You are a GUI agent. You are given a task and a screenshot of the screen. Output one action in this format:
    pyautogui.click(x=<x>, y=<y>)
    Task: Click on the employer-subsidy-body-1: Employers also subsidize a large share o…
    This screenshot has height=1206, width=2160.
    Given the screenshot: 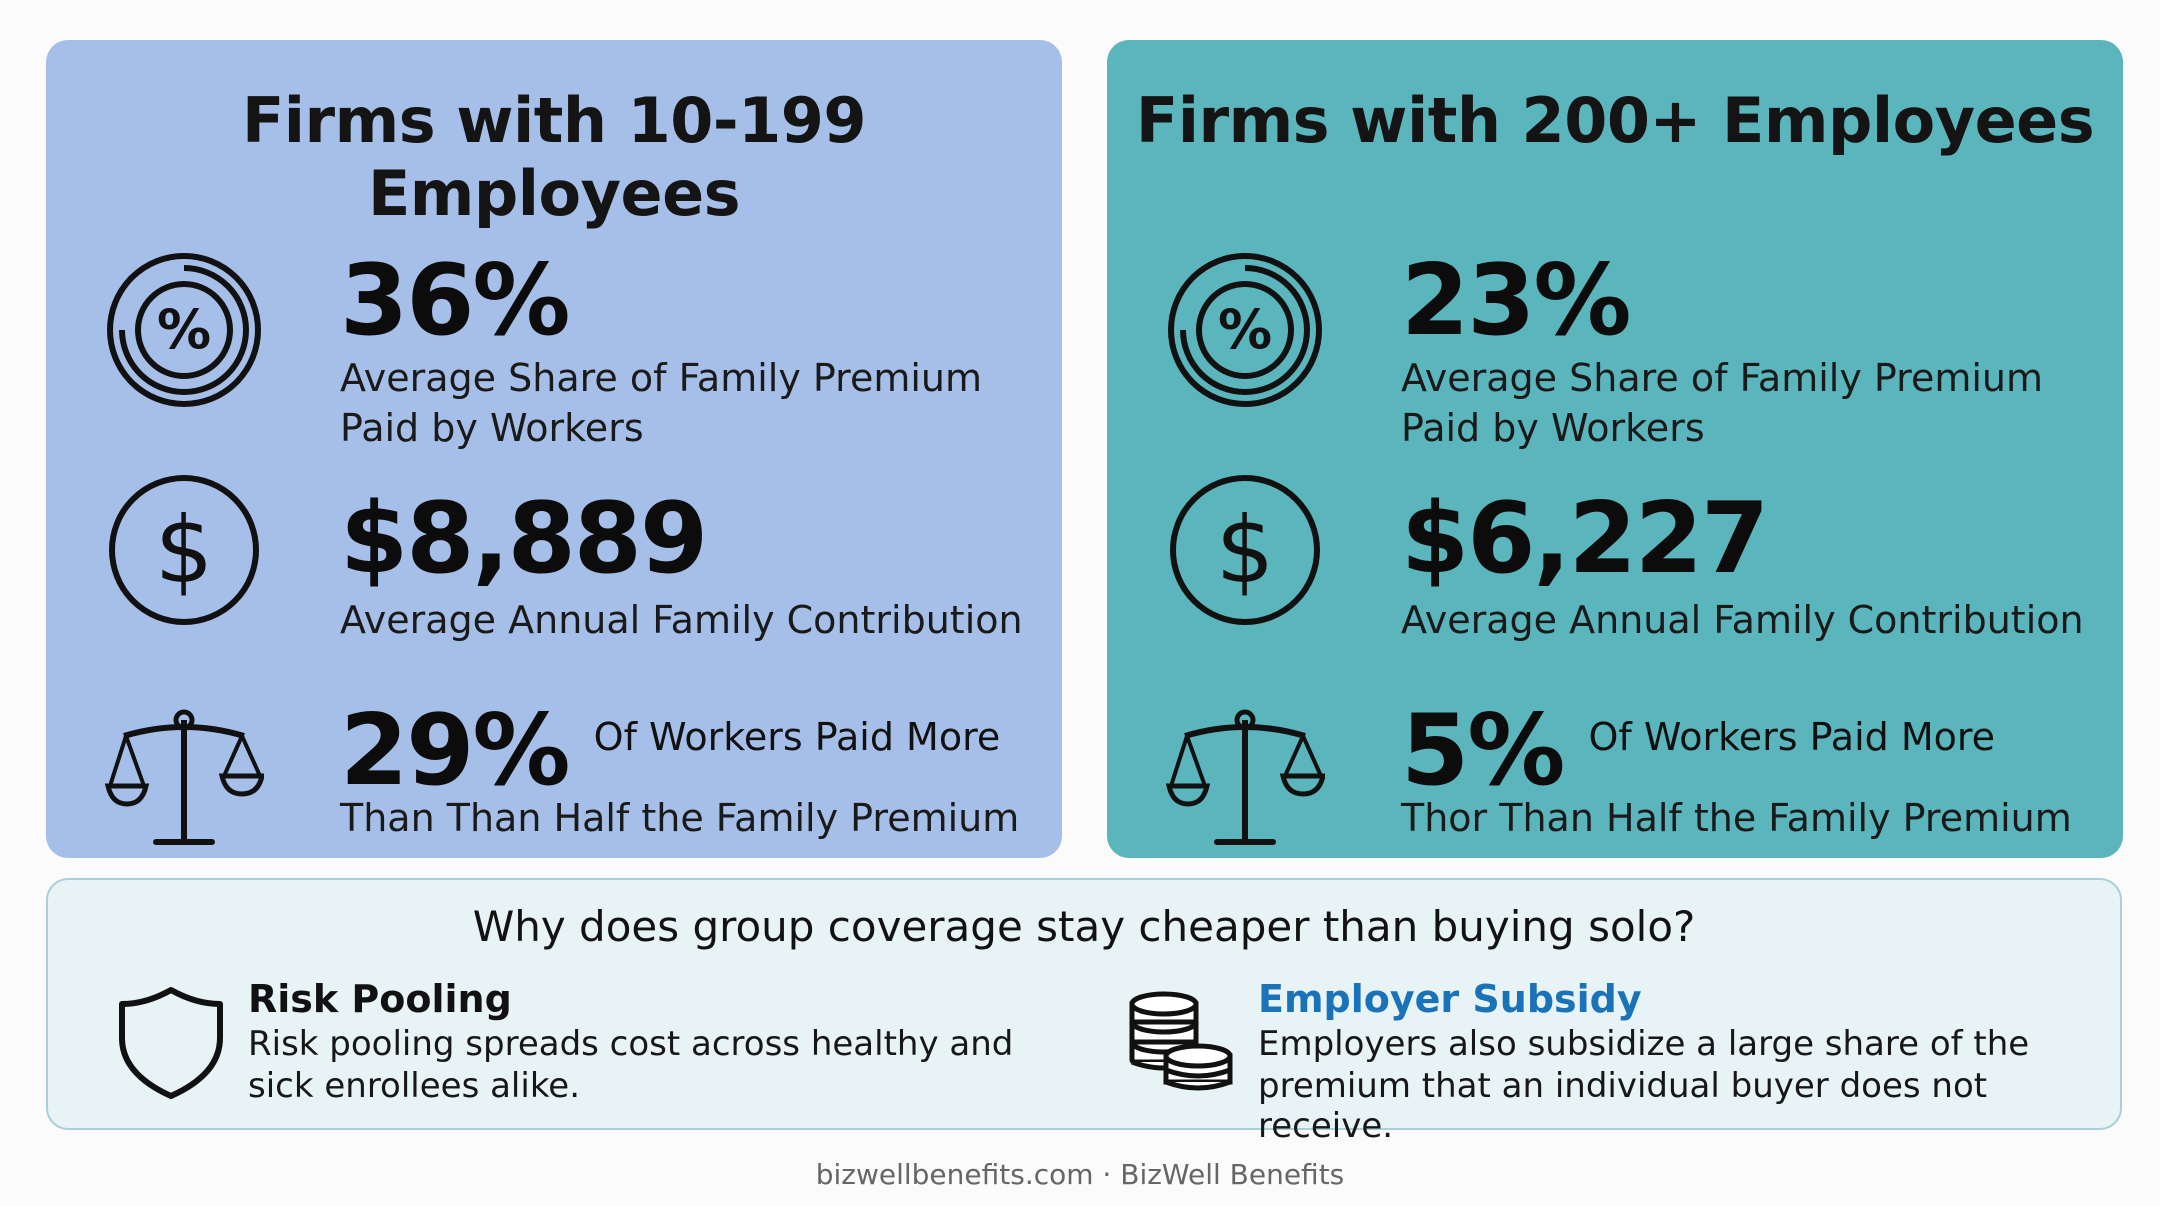 What is the action you would take?
    pyautogui.click(x=1644, y=1044)
    